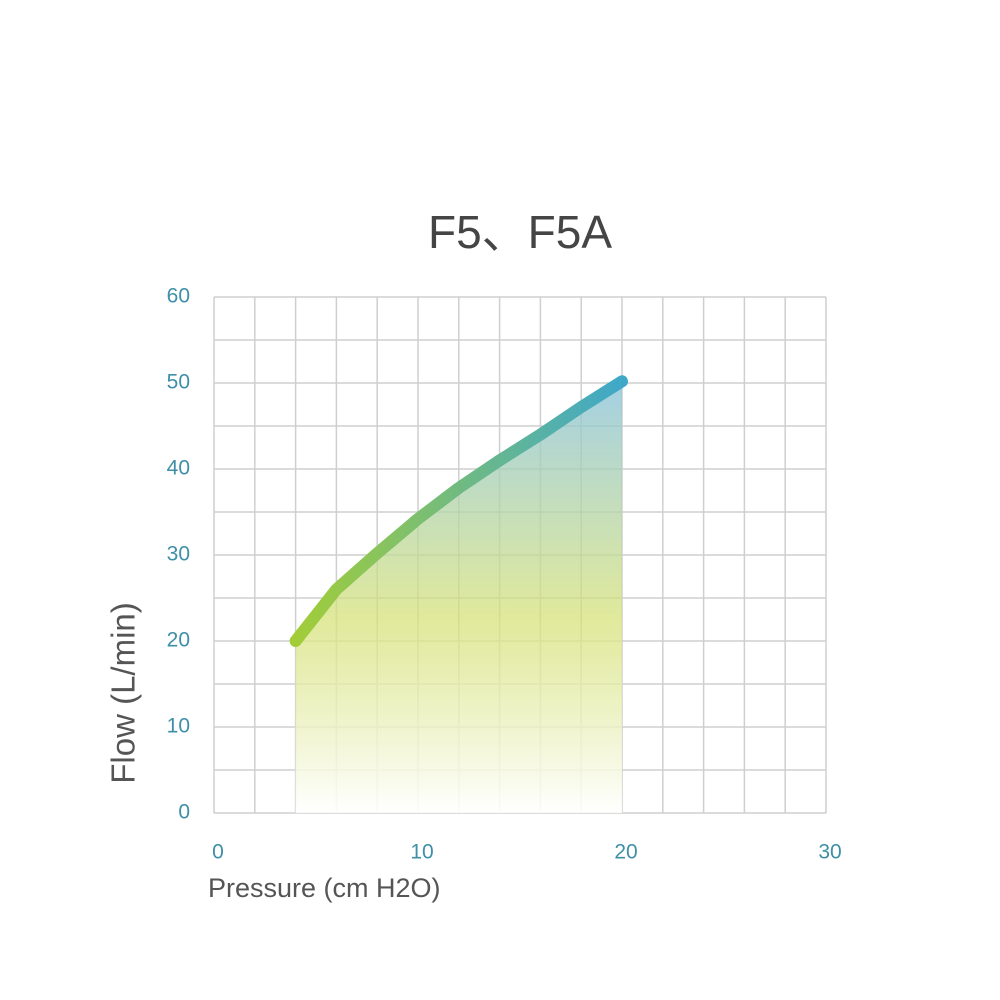 Image resolution: width=1000 pixels, height=1000 pixels. I want to click on y-axis-label: Flow (L/min), so click(123, 693).